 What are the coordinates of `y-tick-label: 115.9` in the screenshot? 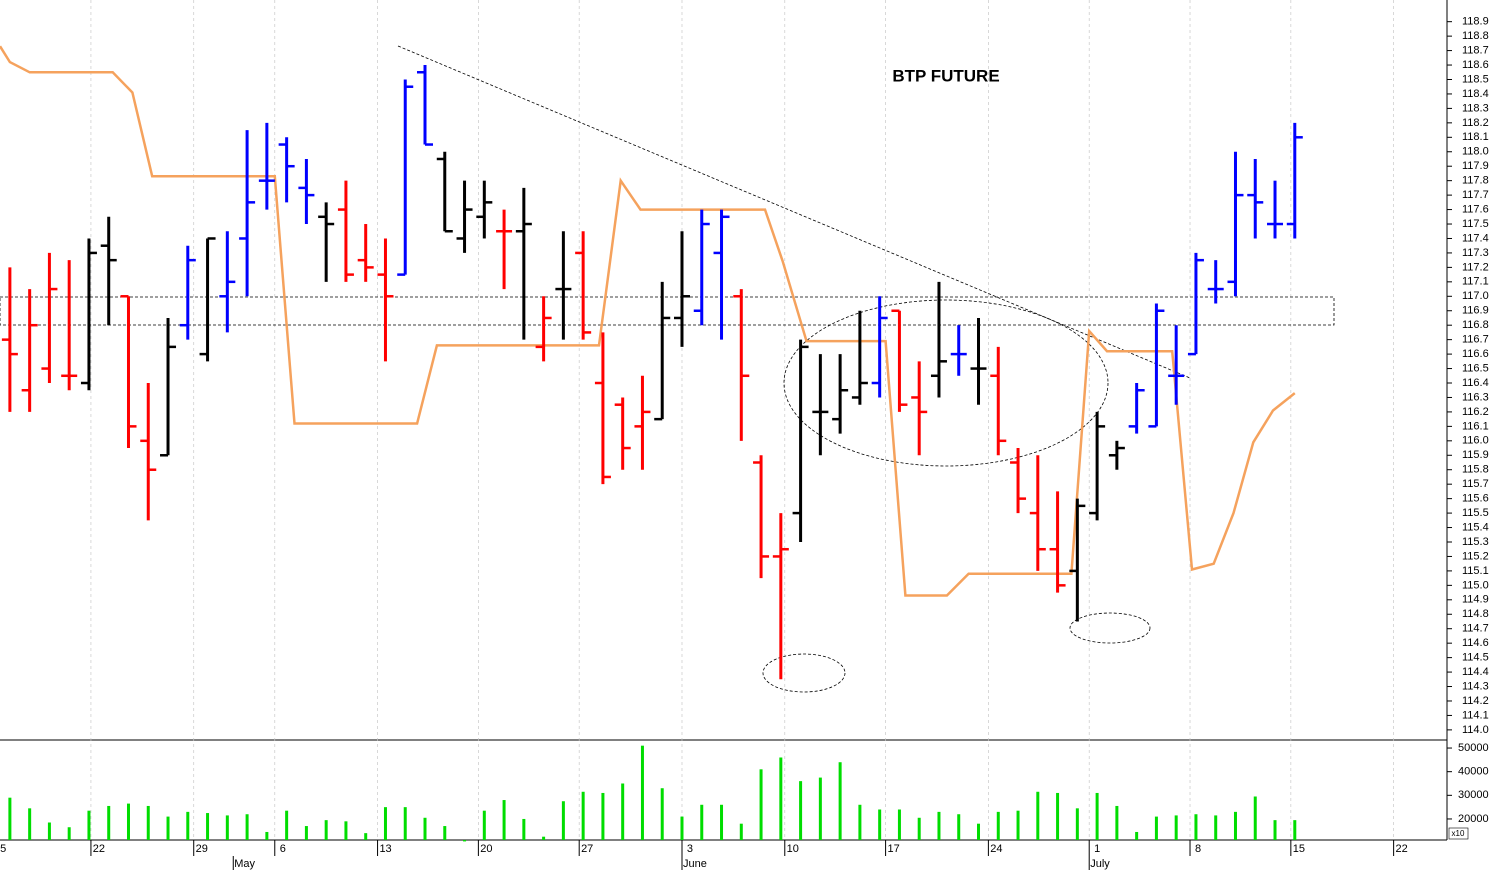 It's located at (1475, 455).